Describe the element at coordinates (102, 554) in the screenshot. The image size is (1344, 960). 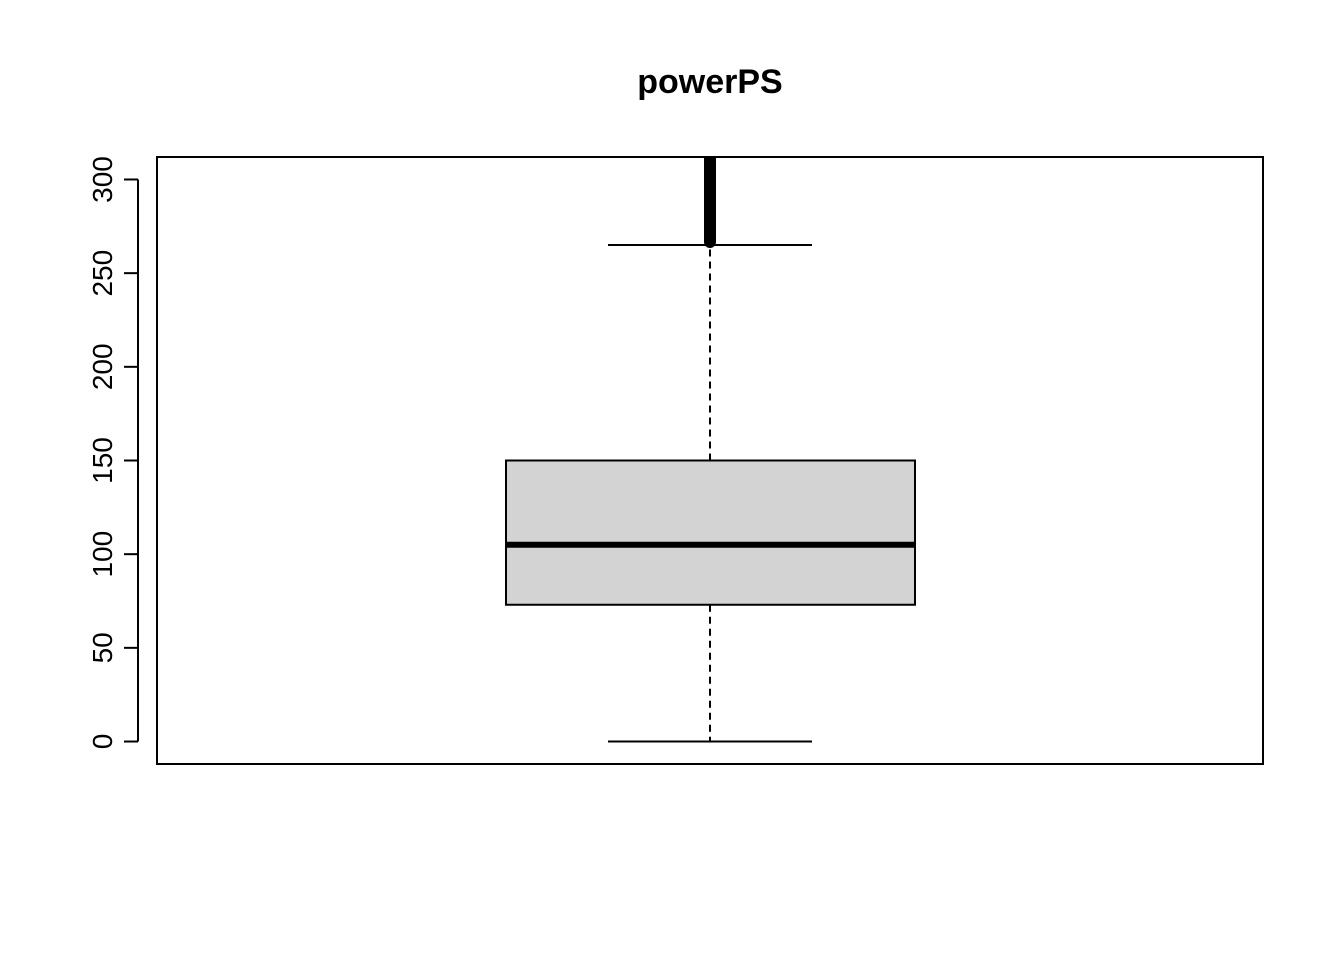
I see `y-tick-label: 100` at that location.